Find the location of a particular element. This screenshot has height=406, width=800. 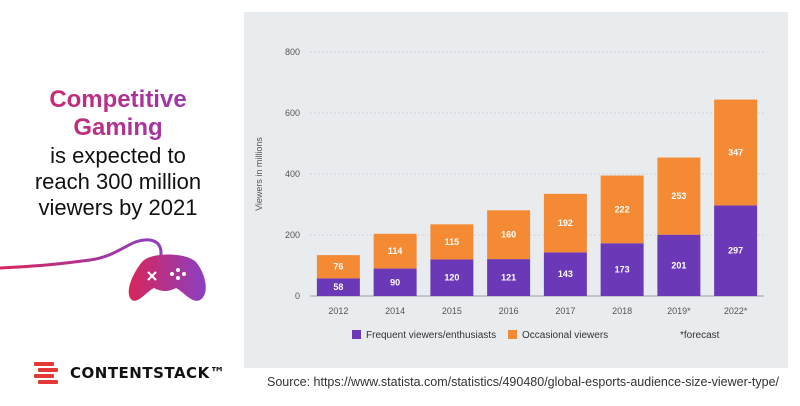

data-label-frequent: 297 is located at coordinates (735, 251).